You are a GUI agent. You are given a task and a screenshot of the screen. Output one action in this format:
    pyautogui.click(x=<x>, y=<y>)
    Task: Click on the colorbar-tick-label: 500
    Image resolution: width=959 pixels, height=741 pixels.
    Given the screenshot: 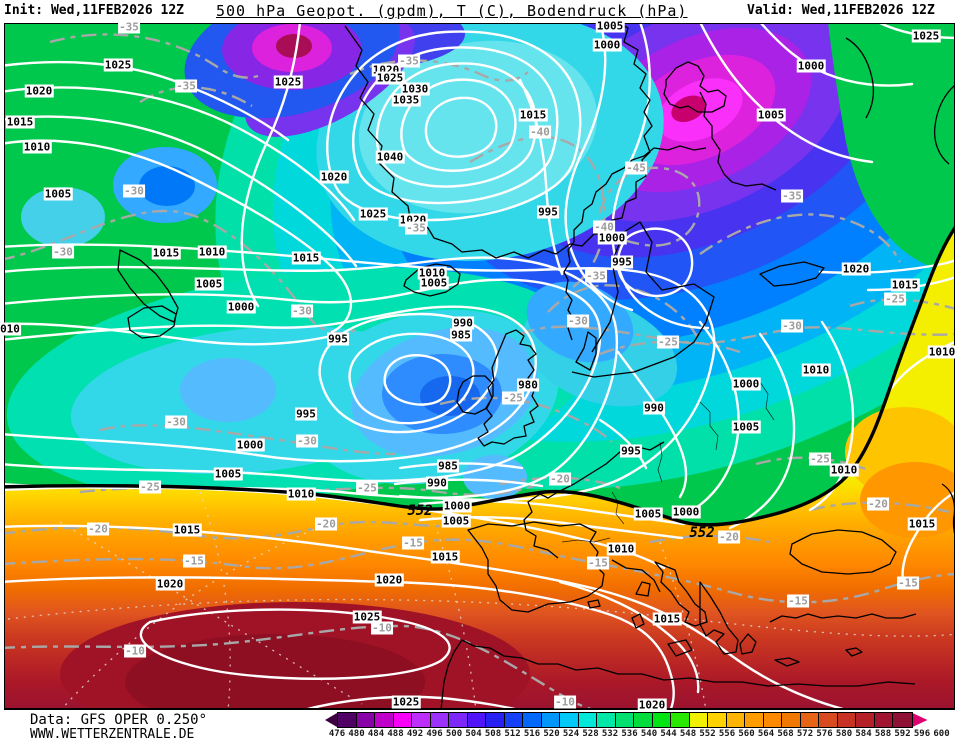 What is the action you would take?
    pyautogui.click(x=454, y=734)
    